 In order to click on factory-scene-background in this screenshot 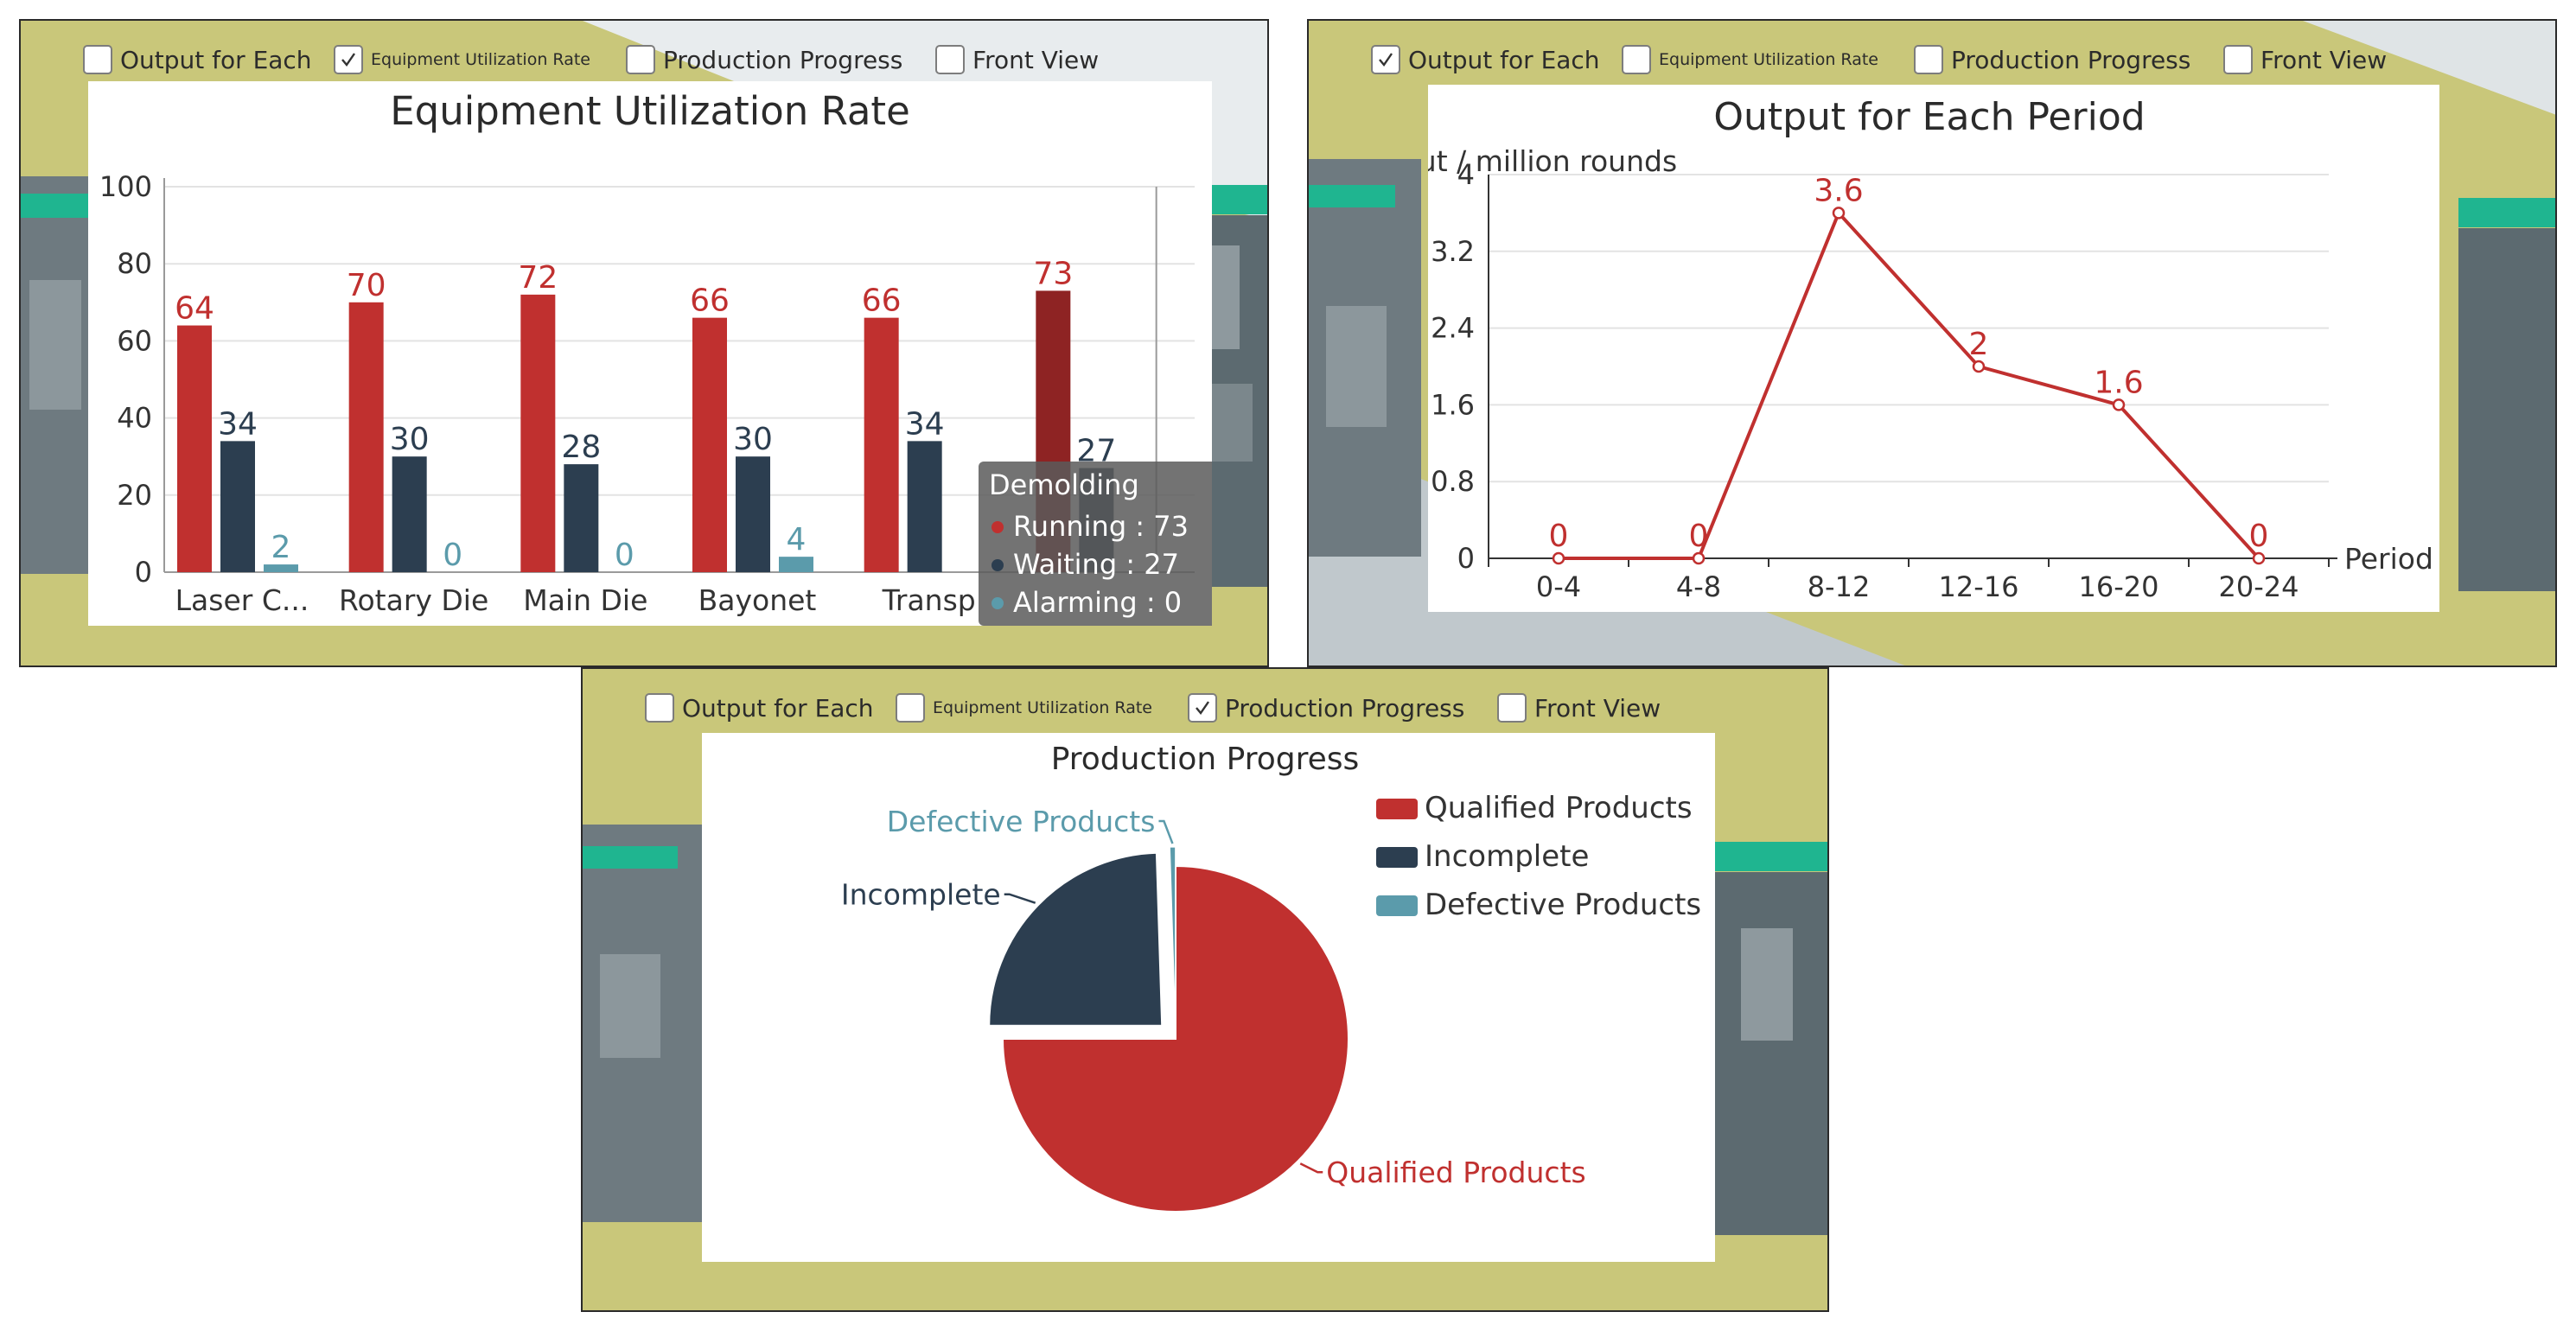, I will do `click(1205, 1030)`.